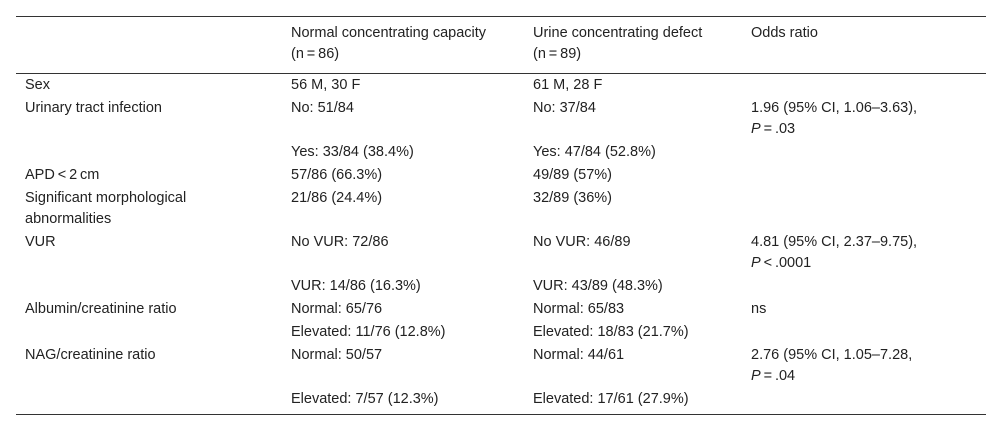  Describe the element at coordinates (403, 45) in the screenshot. I see `header-normal-column: Normal concentrating capacity (n = 86)` at that location.